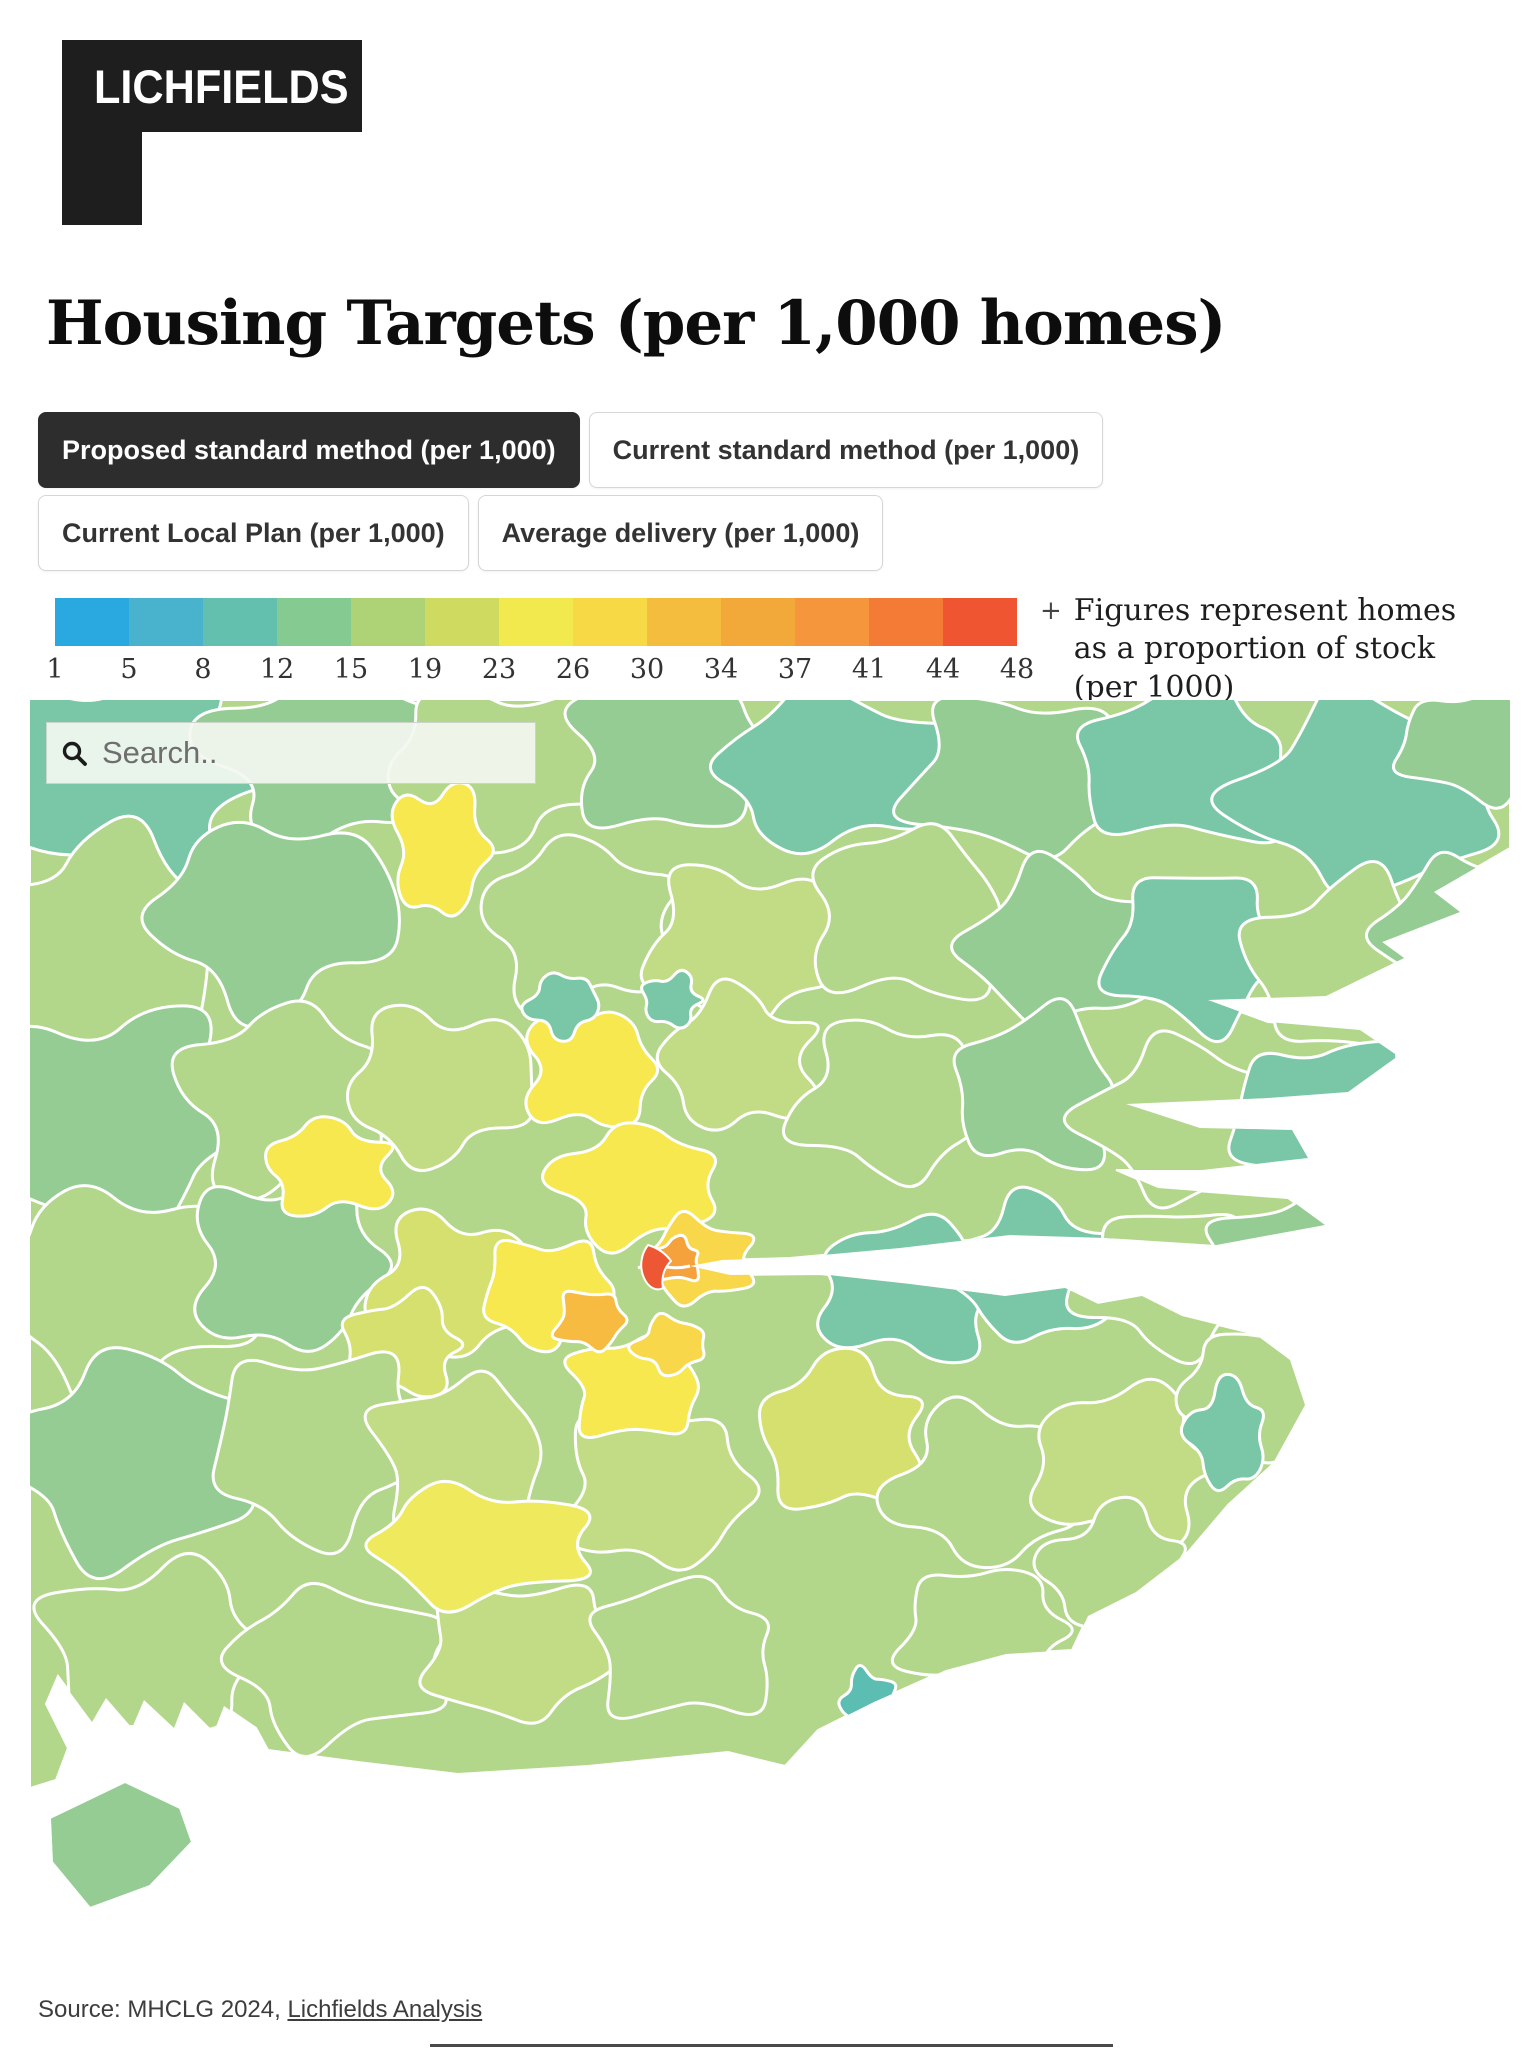 Image resolution: width=1540 pixels, height=2048 pixels. I want to click on legend-color-bar, so click(536, 622).